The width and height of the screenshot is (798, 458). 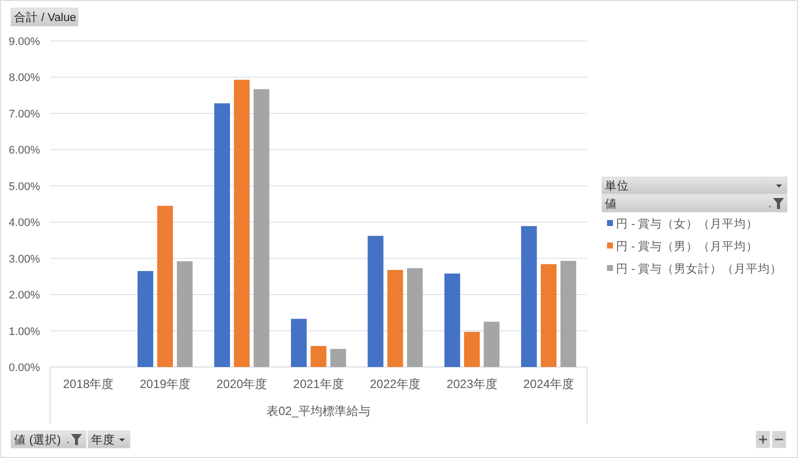 What do you see at coordinates (24, 368) in the screenshot?
I see `y-tick-label: 0.00%` at bounding box center [24, 368].